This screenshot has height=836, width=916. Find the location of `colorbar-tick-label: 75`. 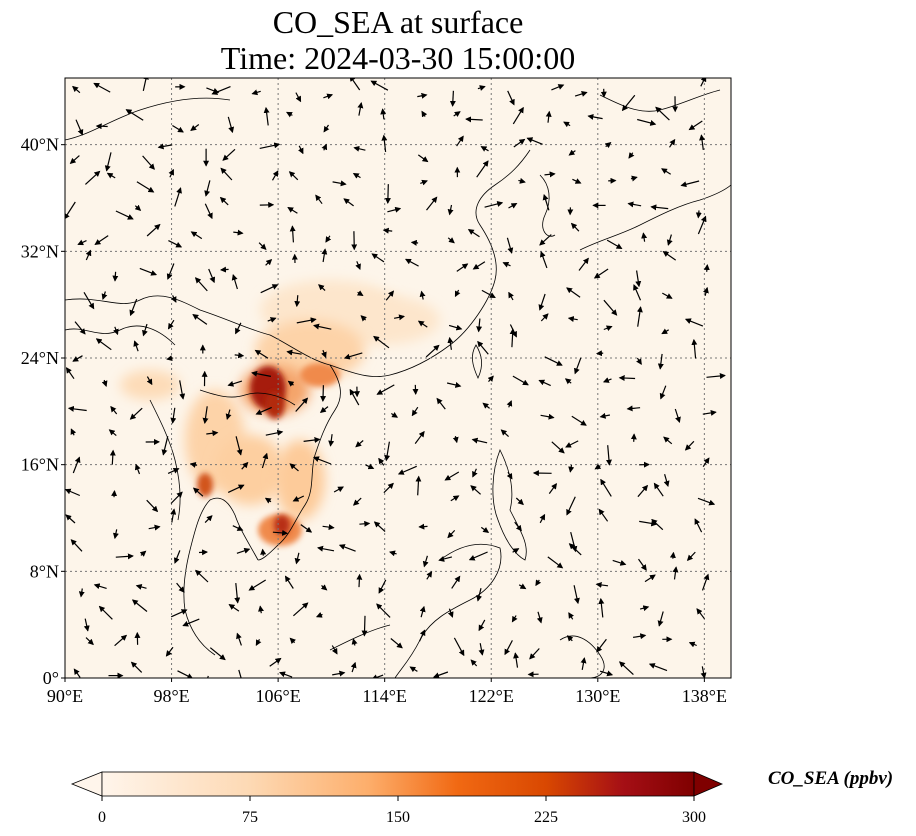

colorbar-tick-label: 75 is located at coordinates (250, 817).